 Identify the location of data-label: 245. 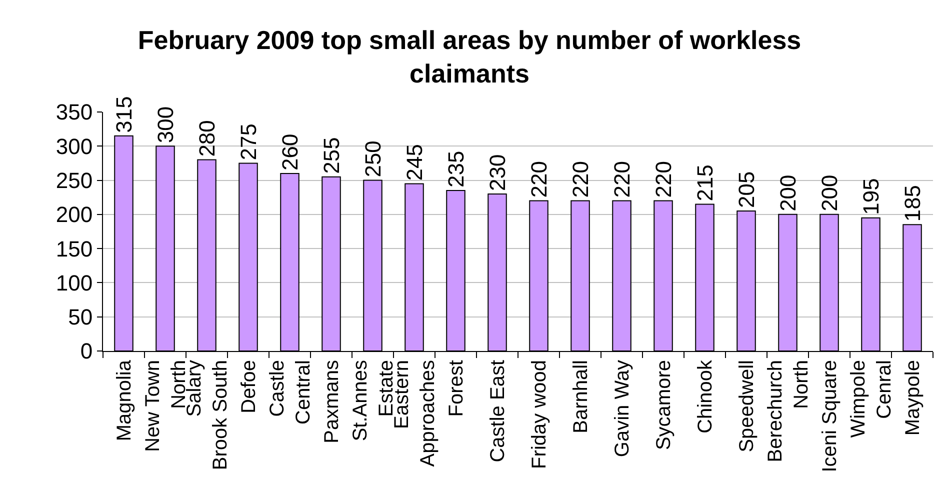
(414, 162).